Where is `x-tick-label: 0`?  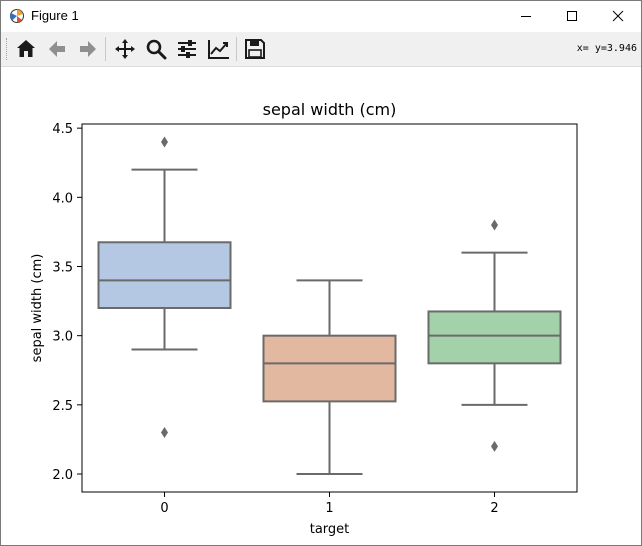
x-tick-label: 0 is located at coordinates (164, 508).